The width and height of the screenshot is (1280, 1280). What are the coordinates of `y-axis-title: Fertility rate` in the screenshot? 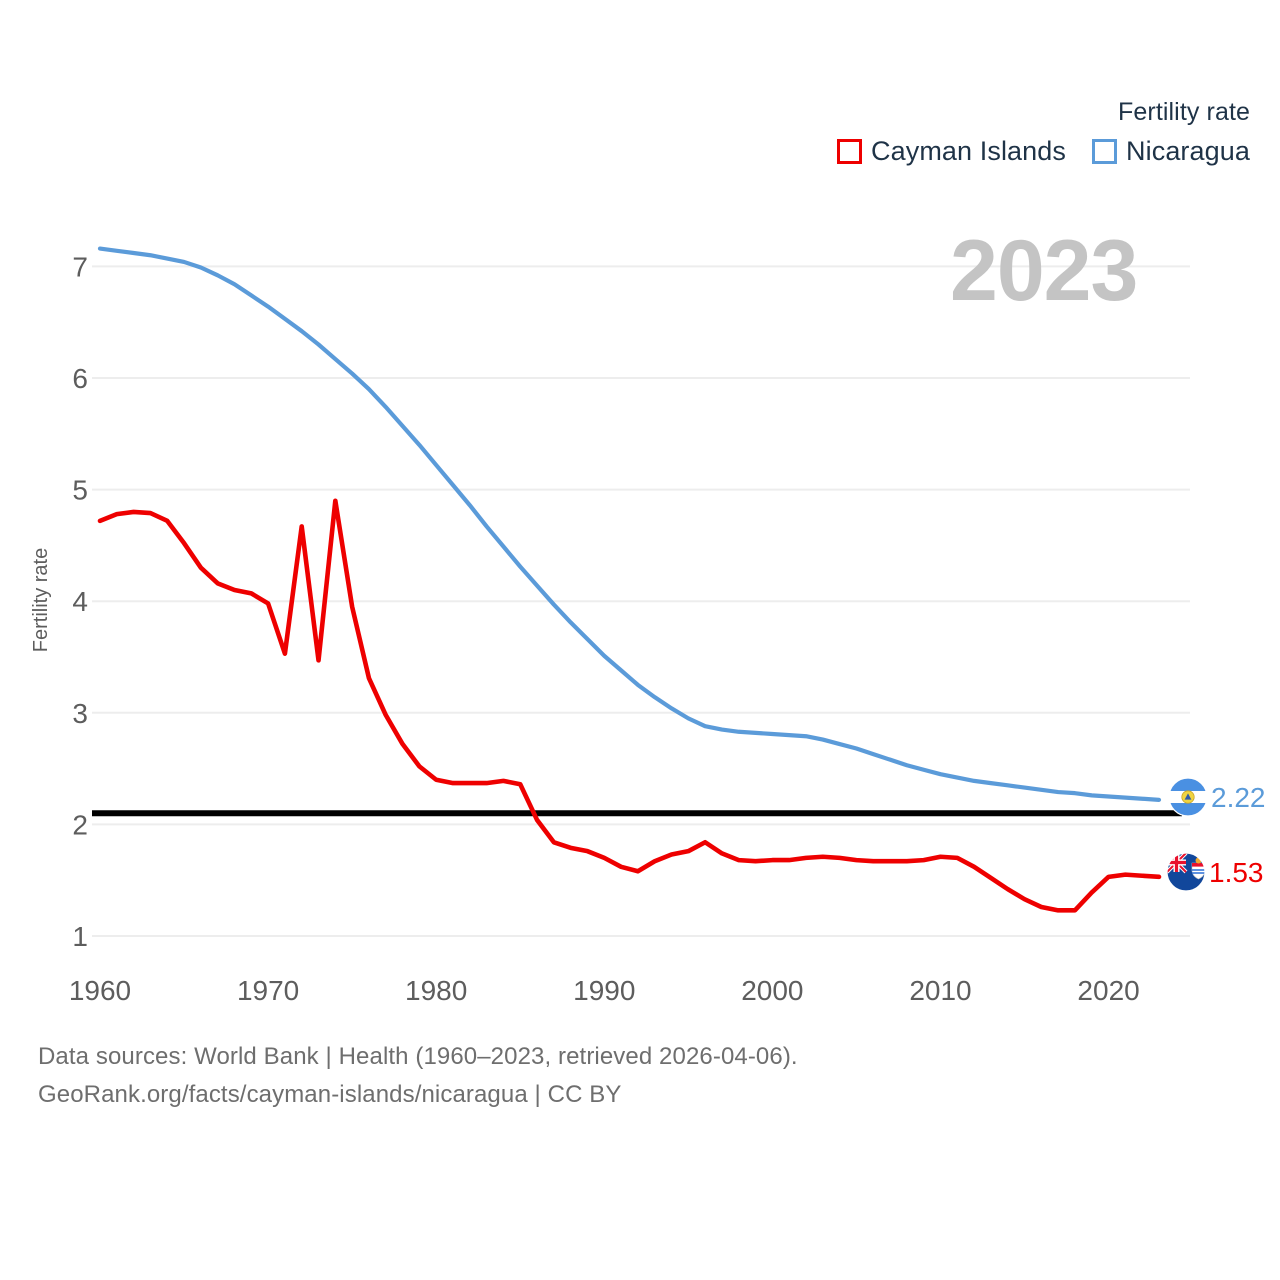 It's located at (41, 600).